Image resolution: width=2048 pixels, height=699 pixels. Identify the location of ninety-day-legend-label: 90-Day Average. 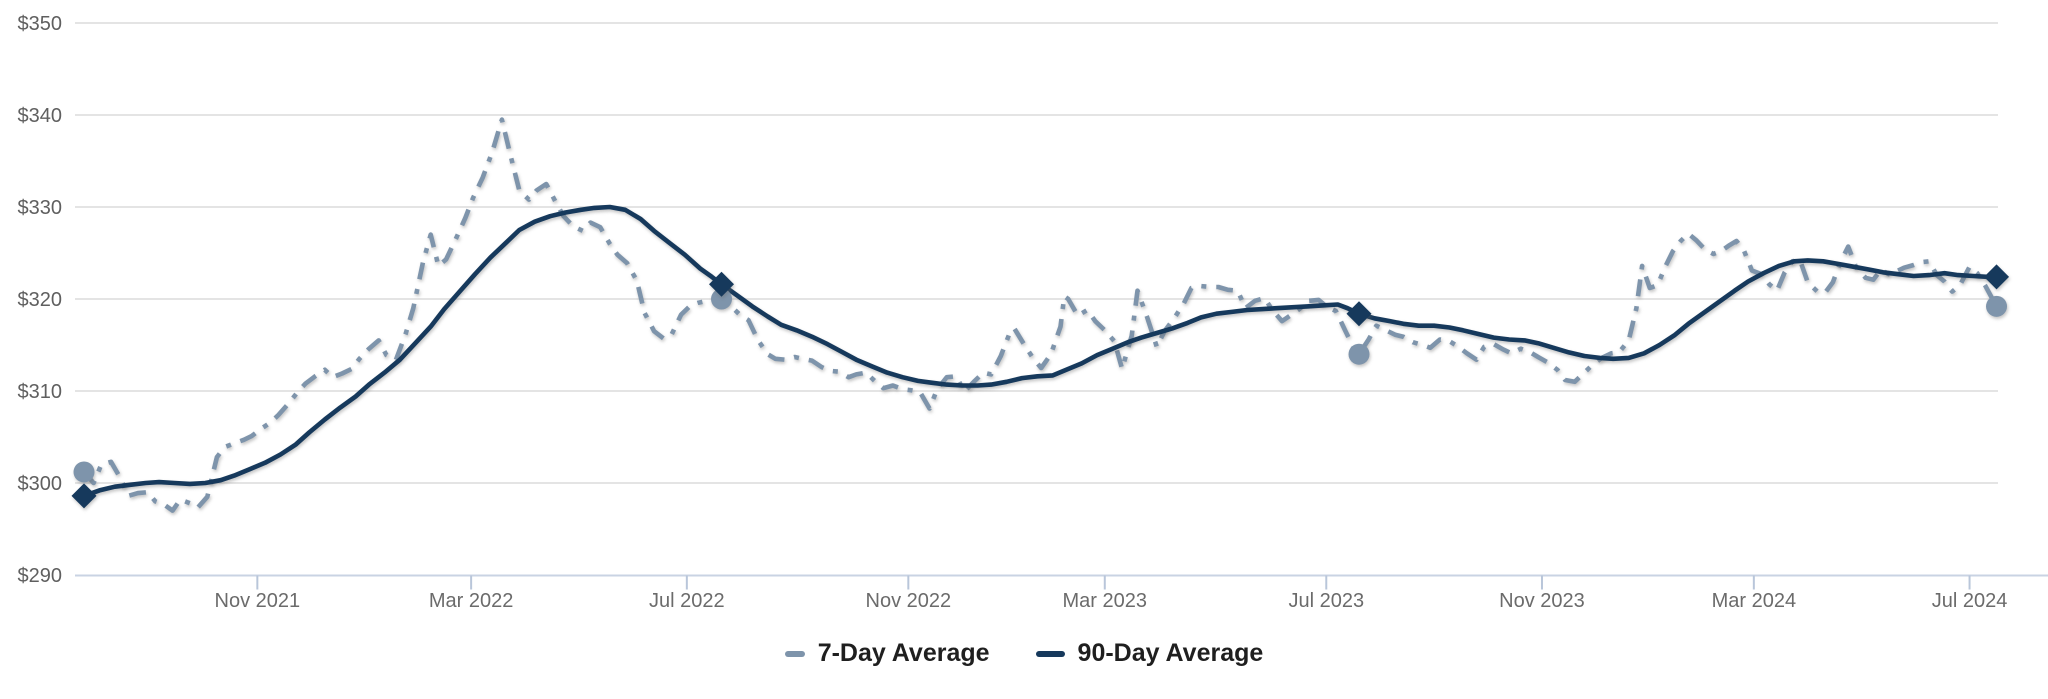
(1170, 653).